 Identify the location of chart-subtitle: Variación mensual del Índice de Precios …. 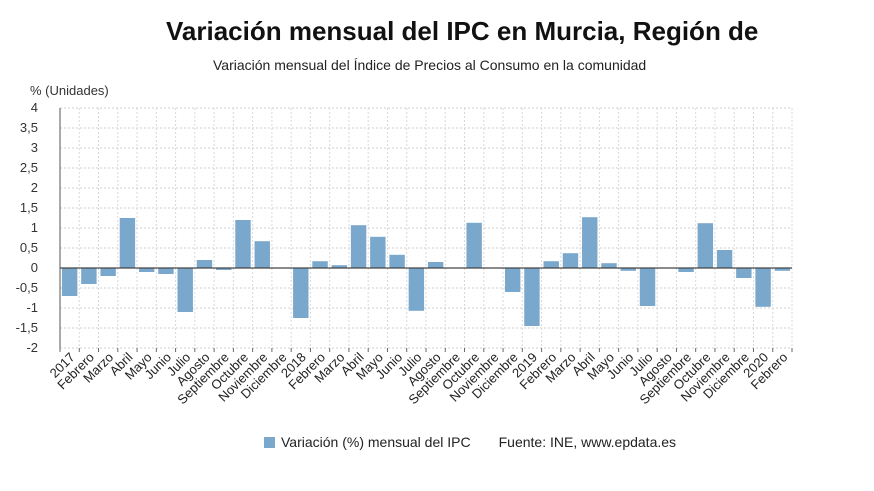
(430, 65).